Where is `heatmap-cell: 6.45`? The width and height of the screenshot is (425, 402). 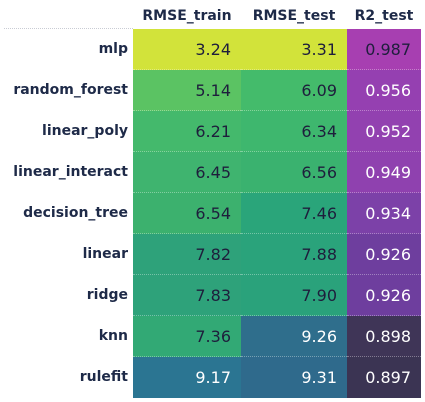 heatmap-cell: 6.45 is located at coordinates (187, 172).